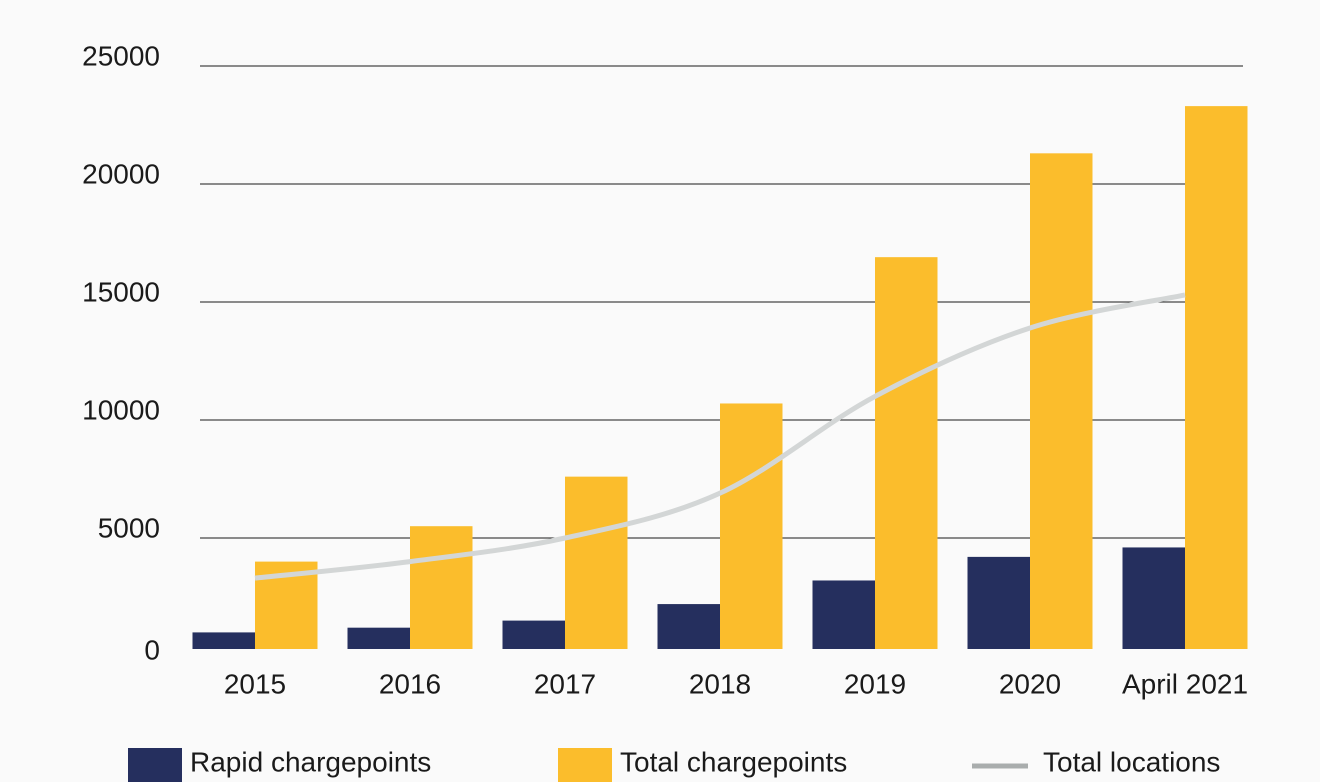 This screenshot has height=782, width=1320. I want to click on legend-label: Rapid chargepoints, so click(310, 761).